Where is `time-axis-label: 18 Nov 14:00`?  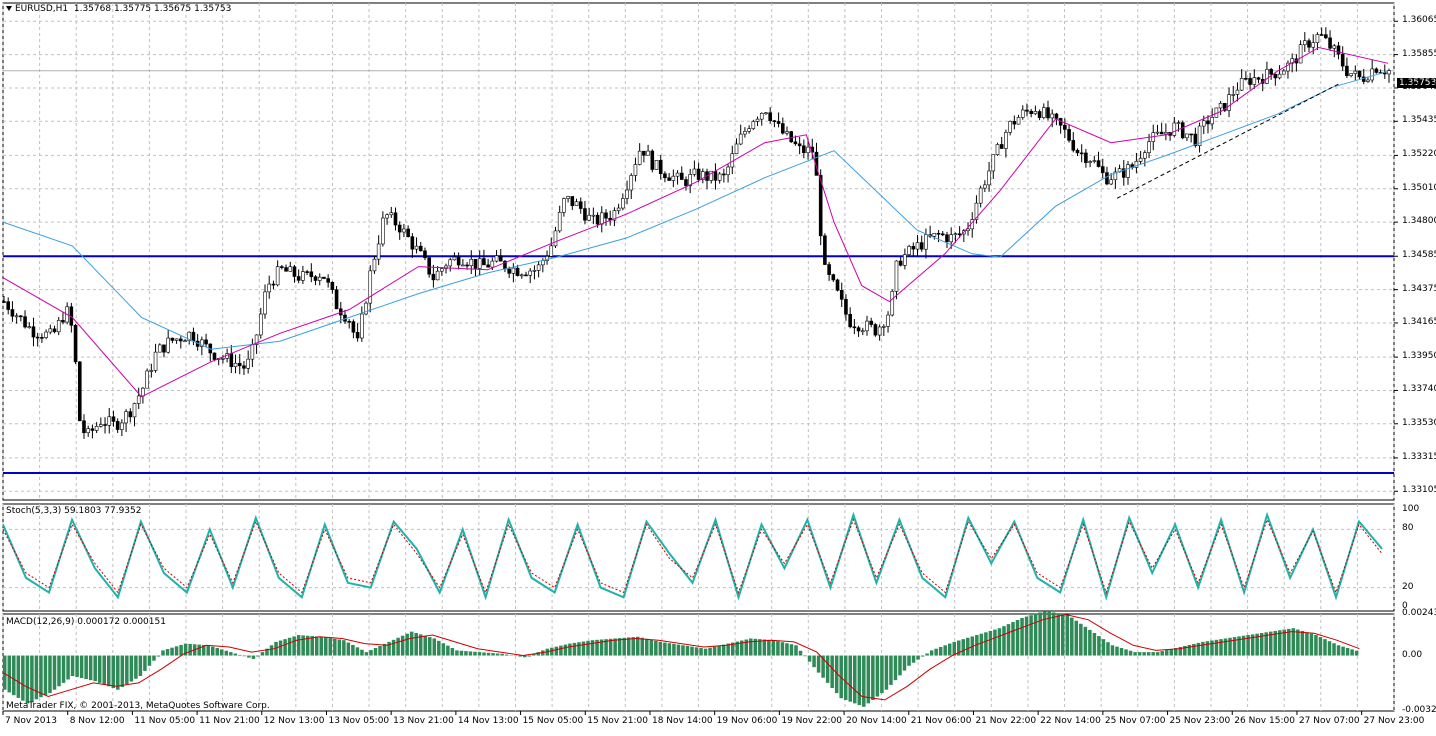 time-axis-label: 18 Nov 14:00 is located at coordinates (682, 721).